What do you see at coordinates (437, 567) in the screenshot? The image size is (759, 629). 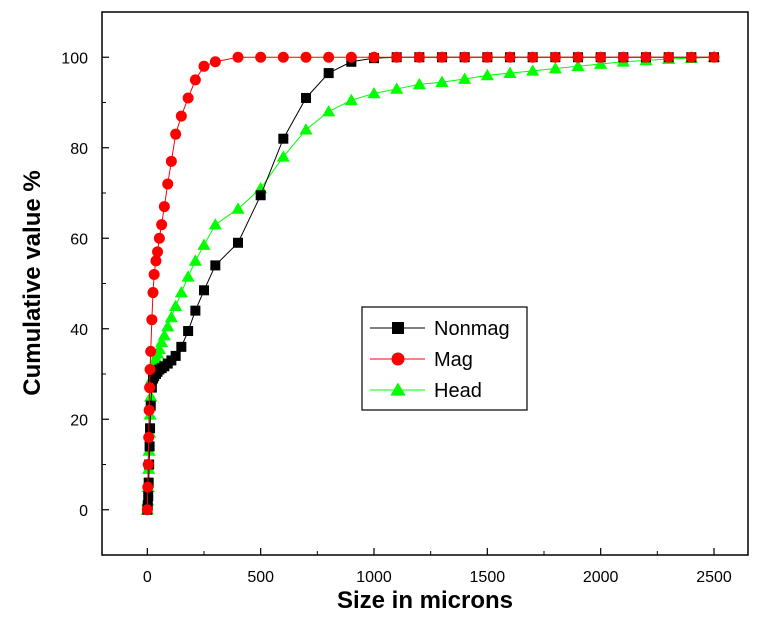 I see `x-axis-ticks: 0 500 1000 1500 2000 2500` at bounding box center [437, 567].